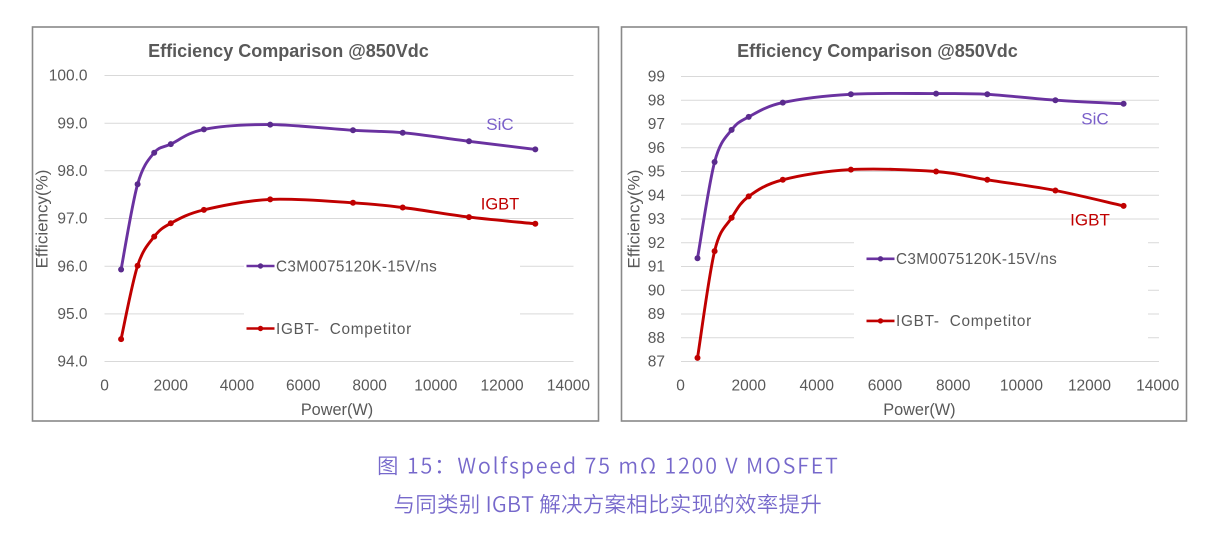 The width and height of the screenshot is (1211, 550). Describe the element at coordinates (72, 362) in the screenshot. I see `svg-text: 94.0` at that location.